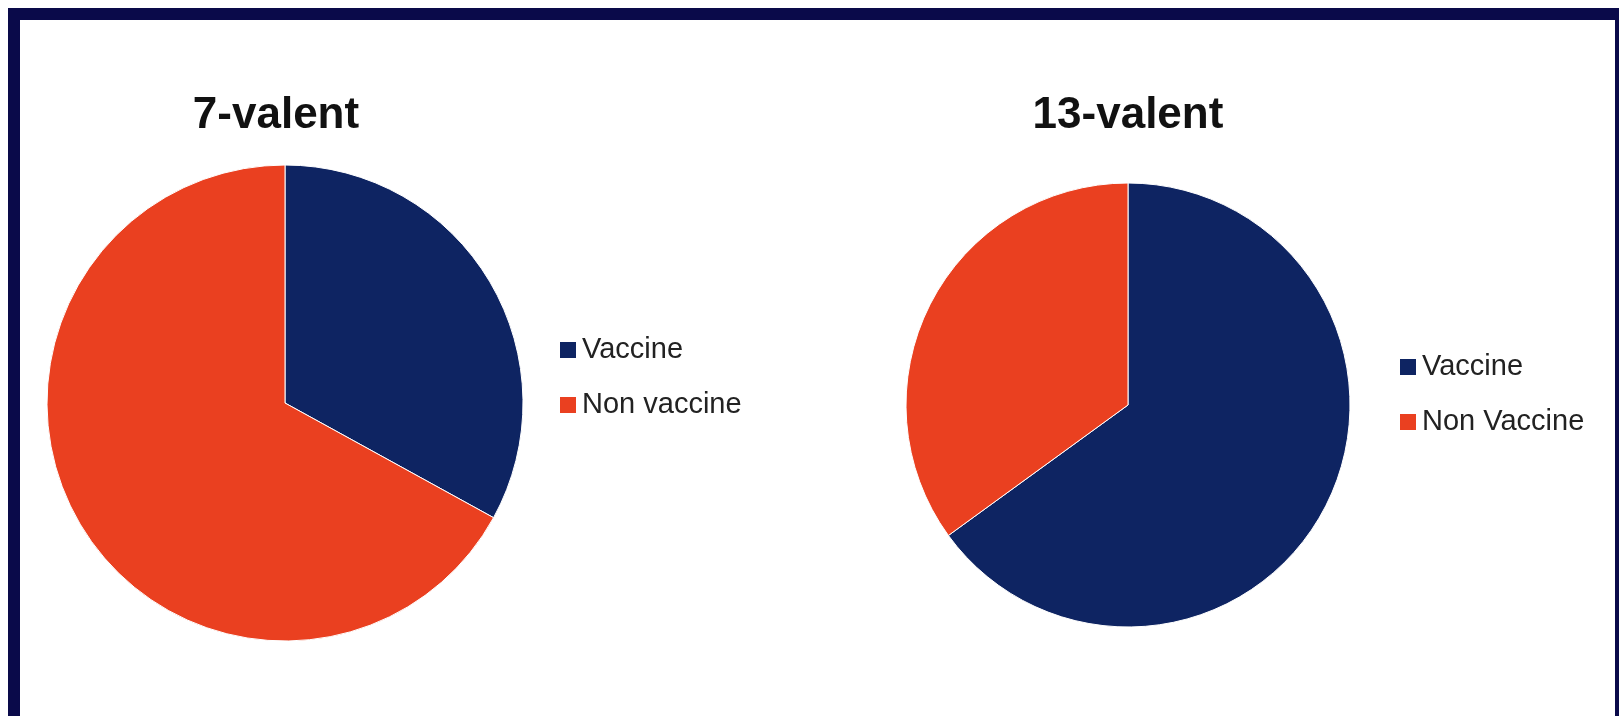  What do you see at coordinates (276, 112) in the screenshot?
I see `chart-title: 7-valent` at bounding box center [276, 112].